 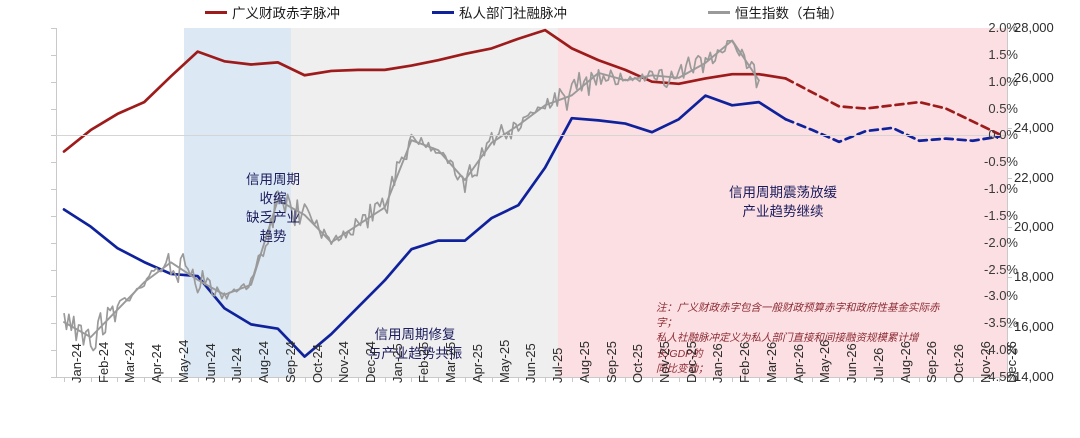 What do you see at coordinates (77, 363) in the screenshot?
I see `x-axis-tick-label: Jan-24` at bounding box center [77, 363].